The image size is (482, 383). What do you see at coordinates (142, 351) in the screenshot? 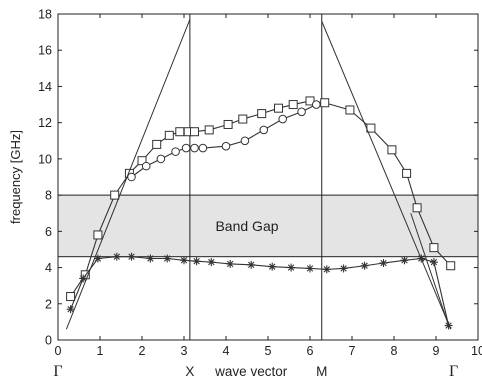
I see `x-tick-label: 2` at bounding box center [142, 351].